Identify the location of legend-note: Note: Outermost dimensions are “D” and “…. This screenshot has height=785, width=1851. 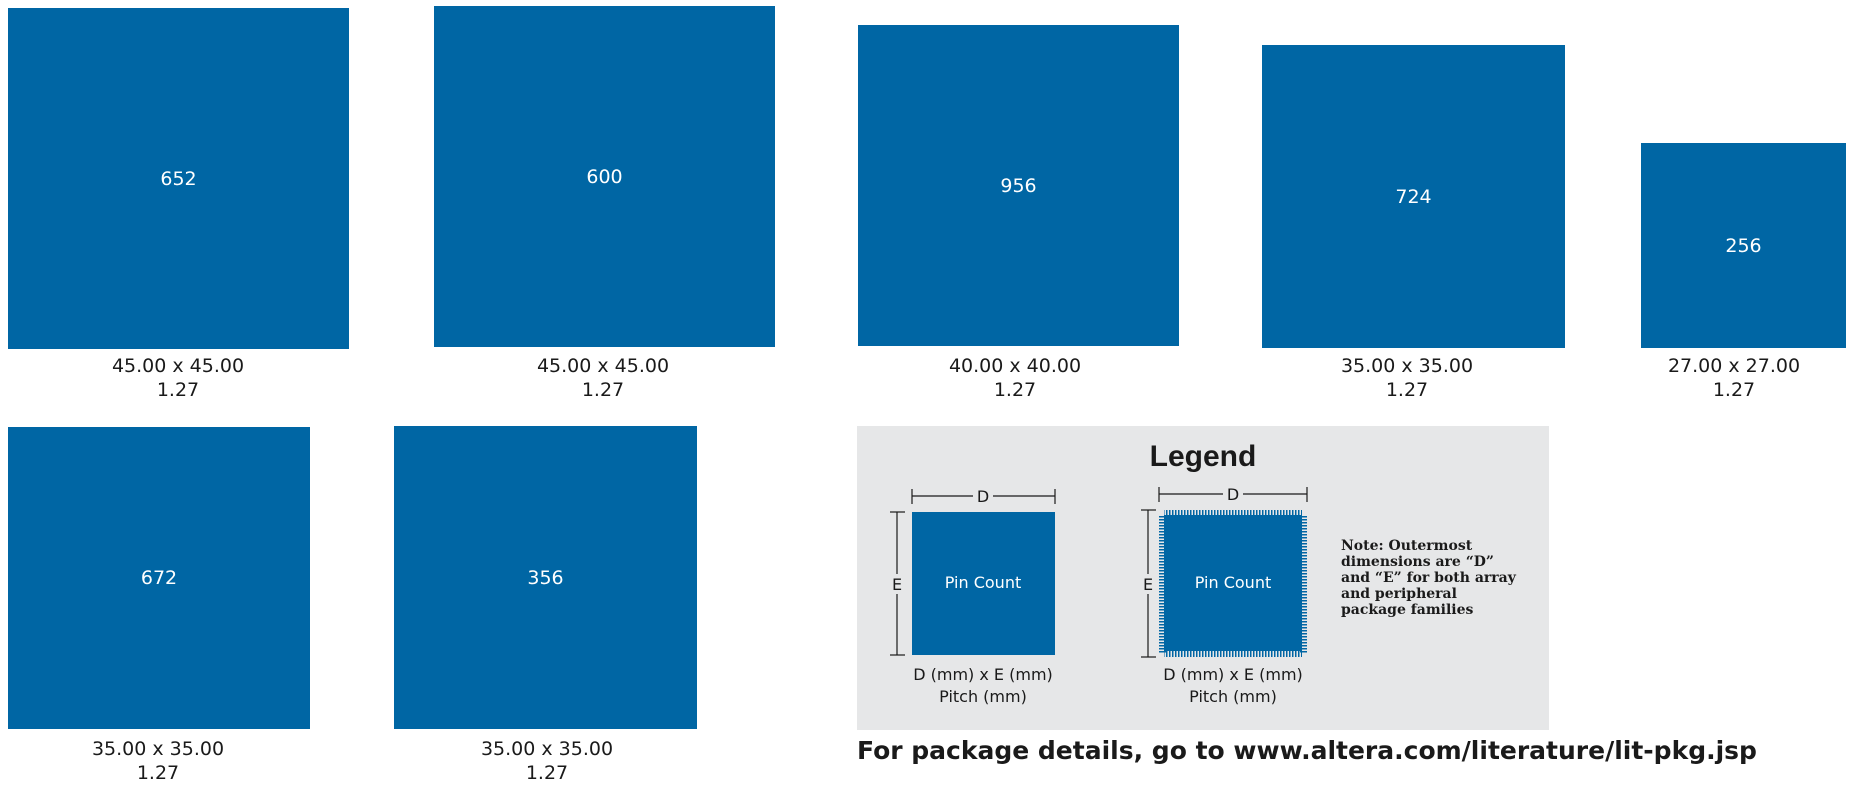
(1428, 578).